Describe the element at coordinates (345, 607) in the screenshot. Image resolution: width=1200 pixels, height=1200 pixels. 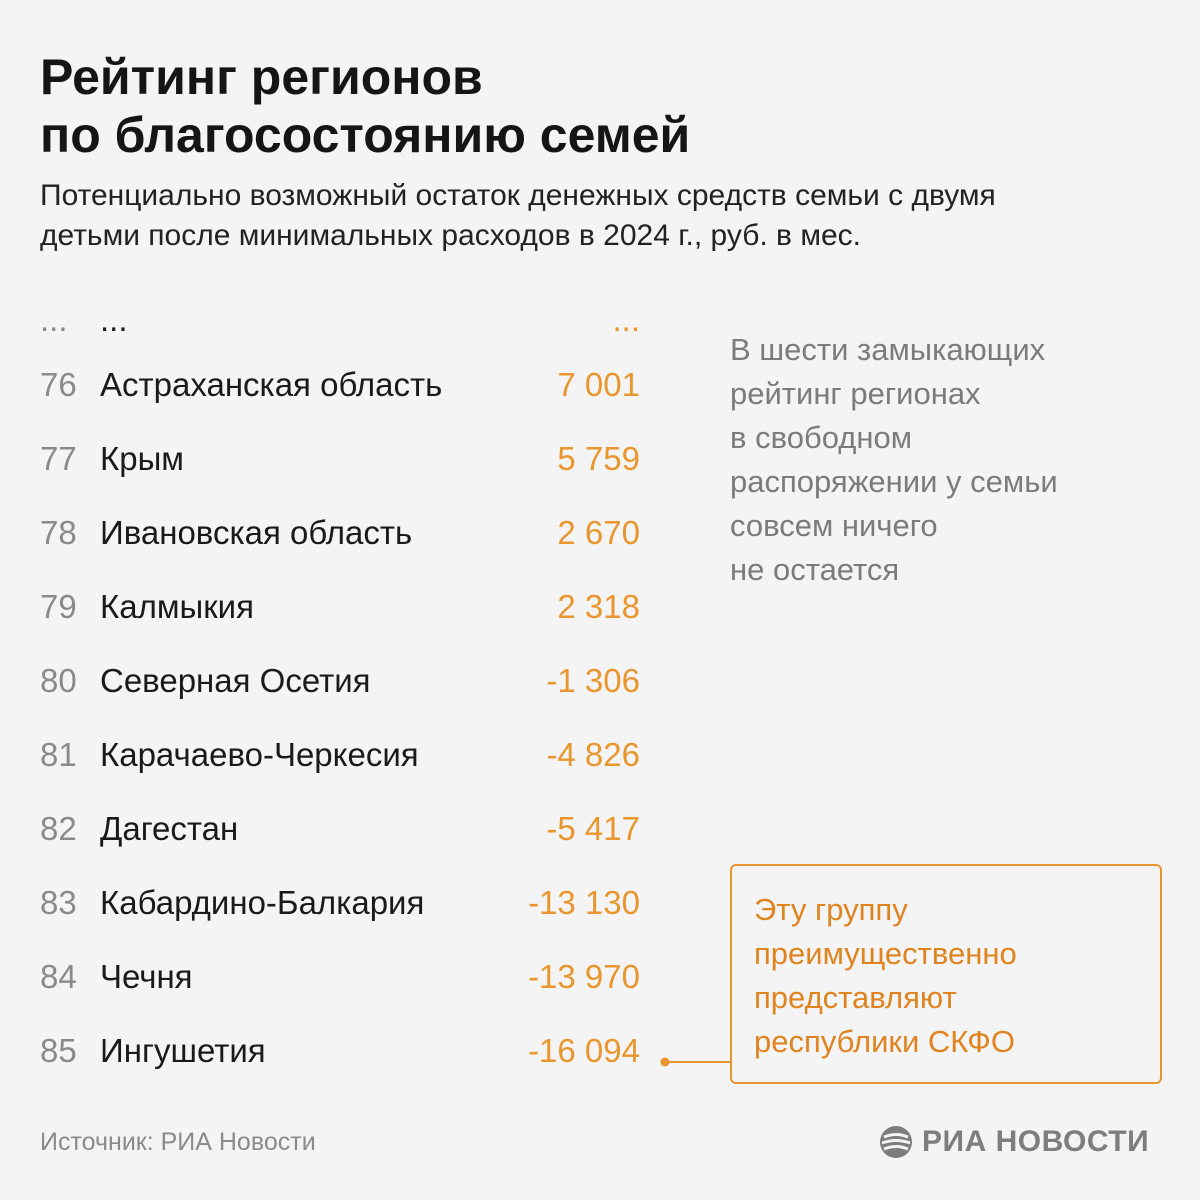
I see `table-row: 79 Калмыкия 2 318` at that location.